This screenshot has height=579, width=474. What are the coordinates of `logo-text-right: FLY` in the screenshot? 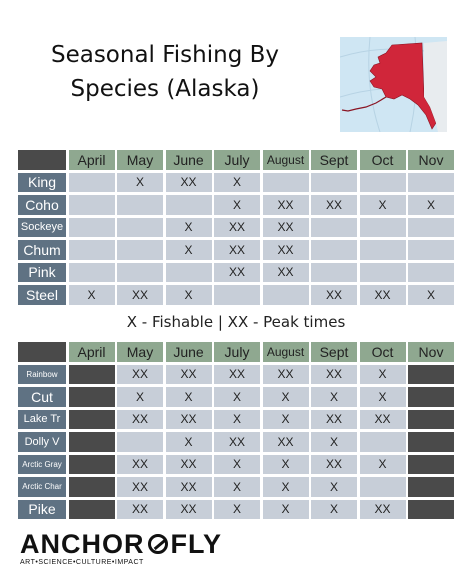 It's located at (196, 544).